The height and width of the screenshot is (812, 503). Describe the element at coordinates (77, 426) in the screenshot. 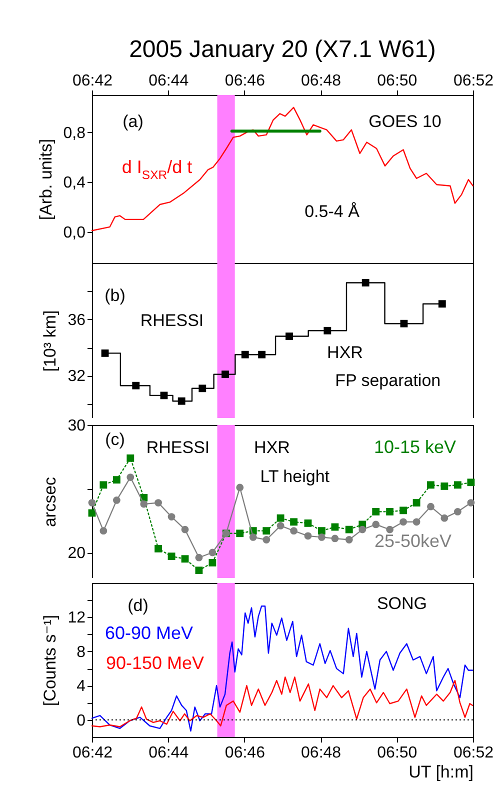

I see `y-tick-label: 30` at that location.